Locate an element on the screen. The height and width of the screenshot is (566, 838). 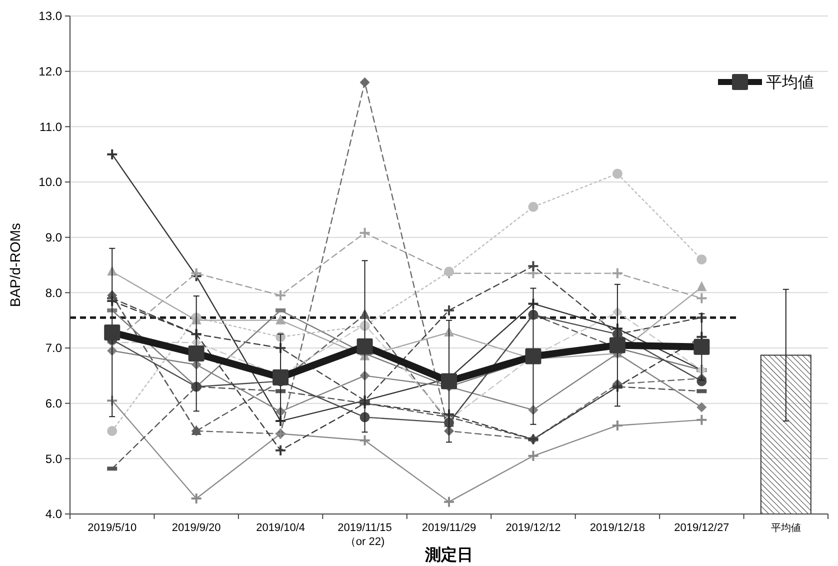
legend-label: 平均値 is located at coordinates (790, 83).